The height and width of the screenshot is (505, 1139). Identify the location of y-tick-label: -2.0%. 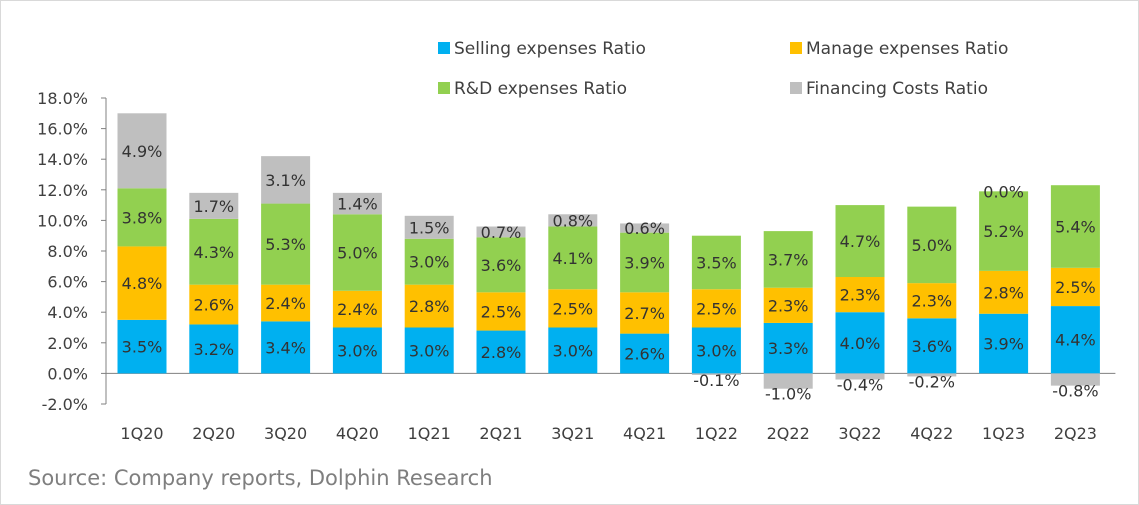
(65, 404).